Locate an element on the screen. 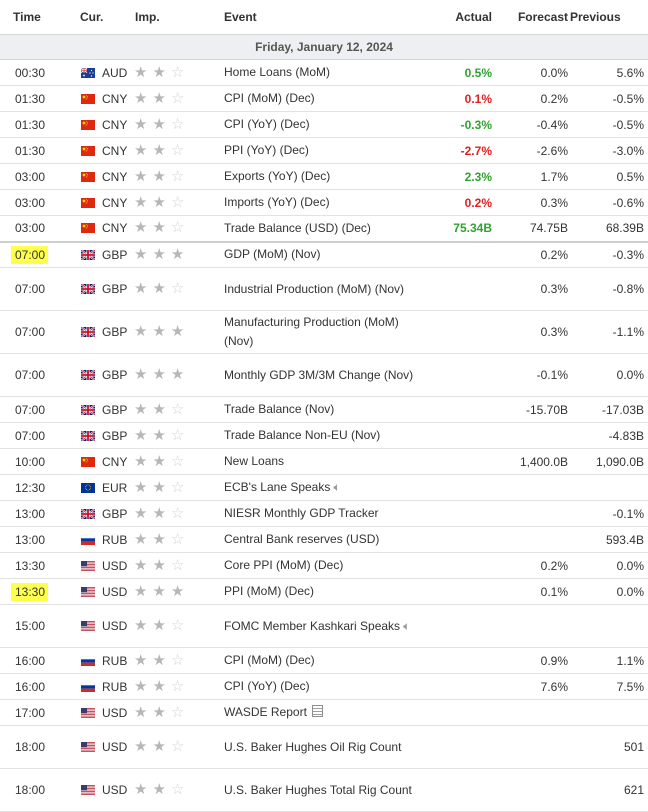  event-cell: NIESR Monthly GDP Tracker is located at coordinates (318, 513).